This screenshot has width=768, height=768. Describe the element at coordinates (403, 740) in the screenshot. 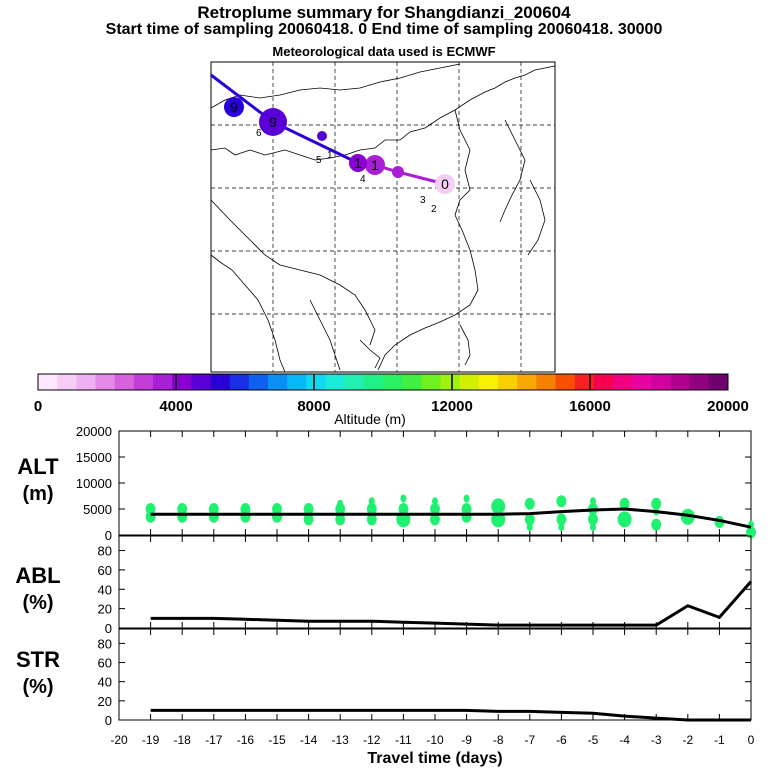

I see `x-tick-label: -11` at that location.